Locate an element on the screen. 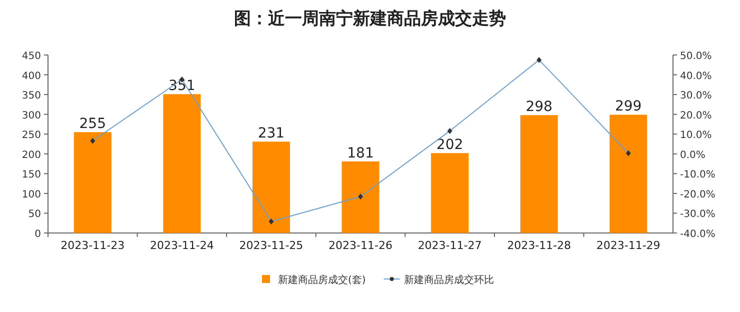 Image resolution: width=740 pixels, height=312 pixels. data-label: 202 is located at coordinates (450, 145).